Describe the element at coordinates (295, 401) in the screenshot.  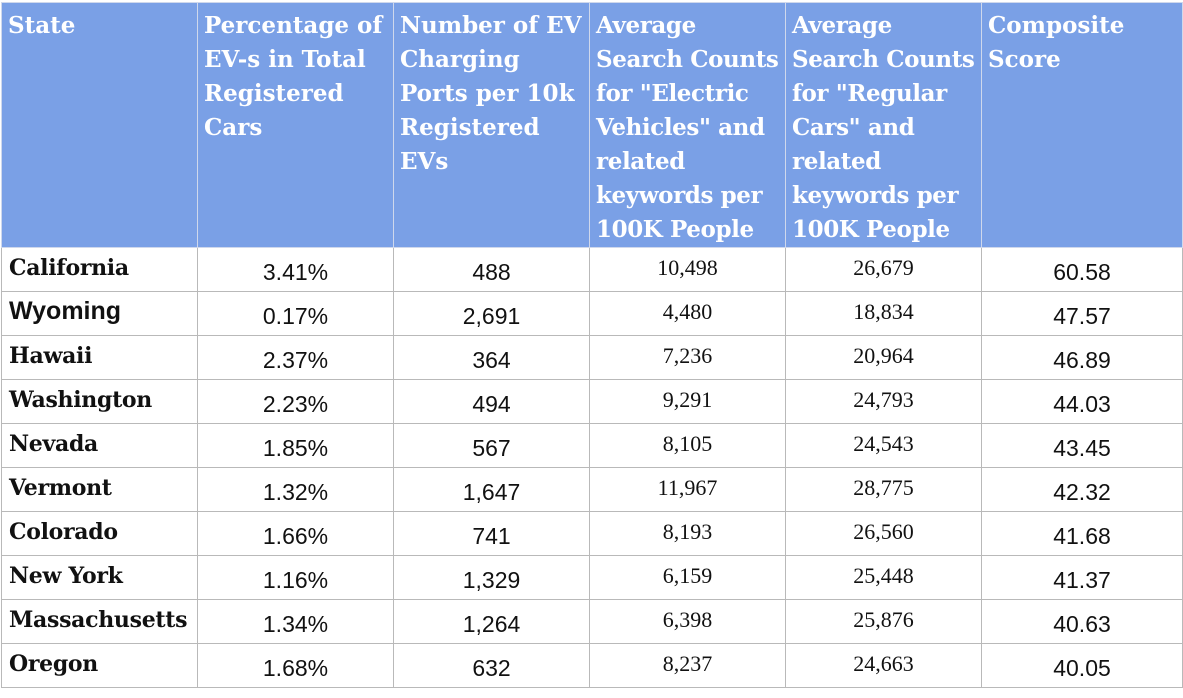
I see `pct-ev-cell: 2.23%` at that location.